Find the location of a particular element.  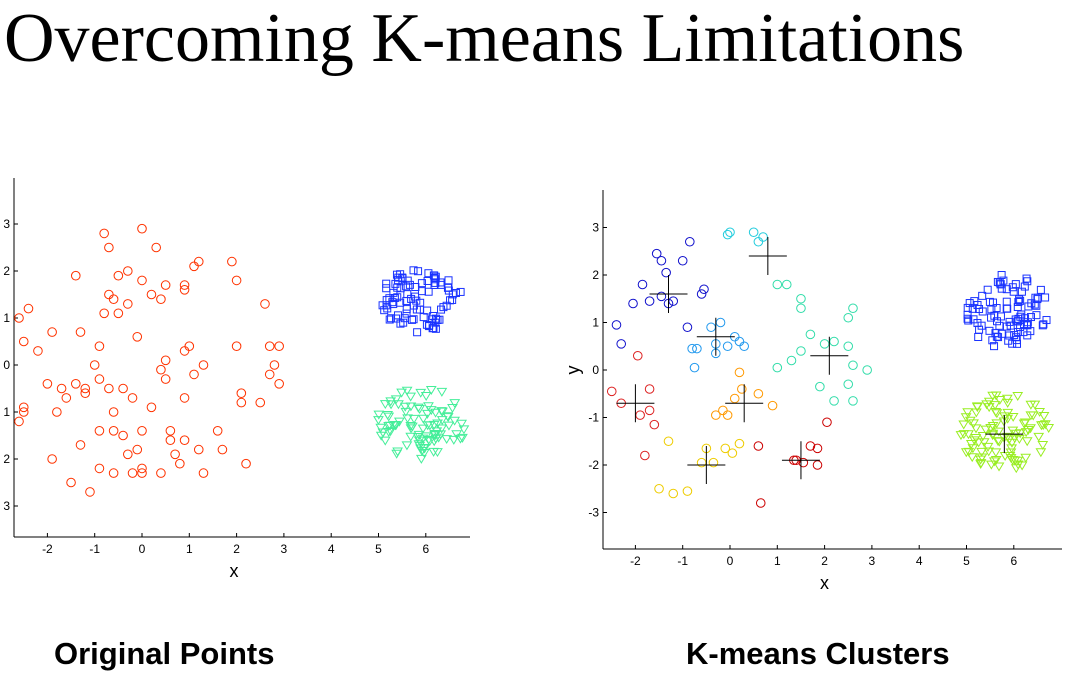

caption-kmeans-clusters: K-means Clusters is located at coordinates (818, 653).